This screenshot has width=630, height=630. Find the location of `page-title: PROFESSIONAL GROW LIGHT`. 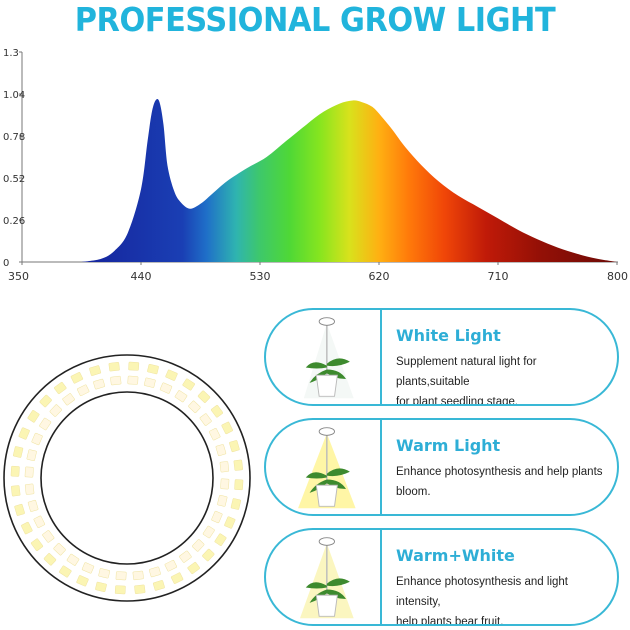

page-title: PROFESSIONAL GROW LIGHT is located at coordinates (315, 19).